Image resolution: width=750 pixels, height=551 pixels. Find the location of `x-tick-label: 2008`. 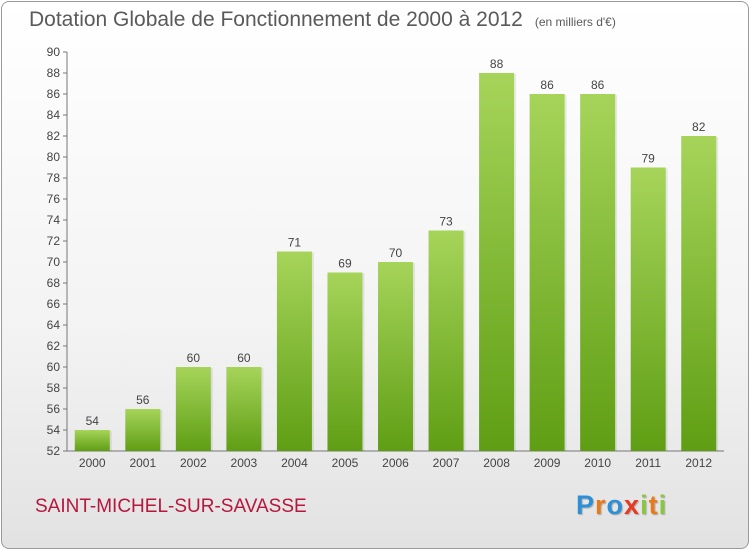

x-tick-label: 2008 is located at coordinates (496, 463).